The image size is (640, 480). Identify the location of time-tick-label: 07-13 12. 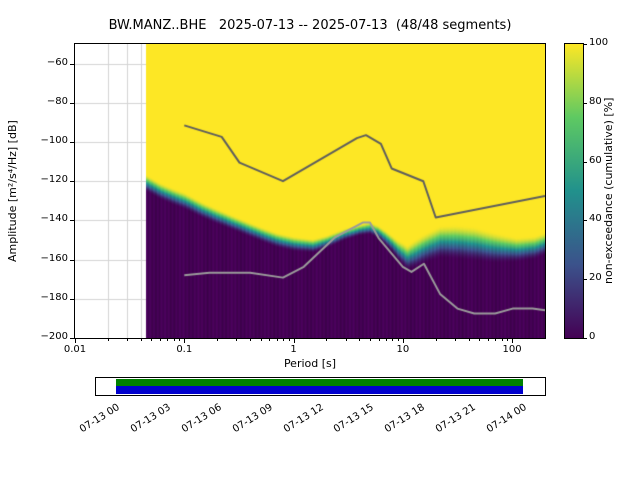
(303, 419).